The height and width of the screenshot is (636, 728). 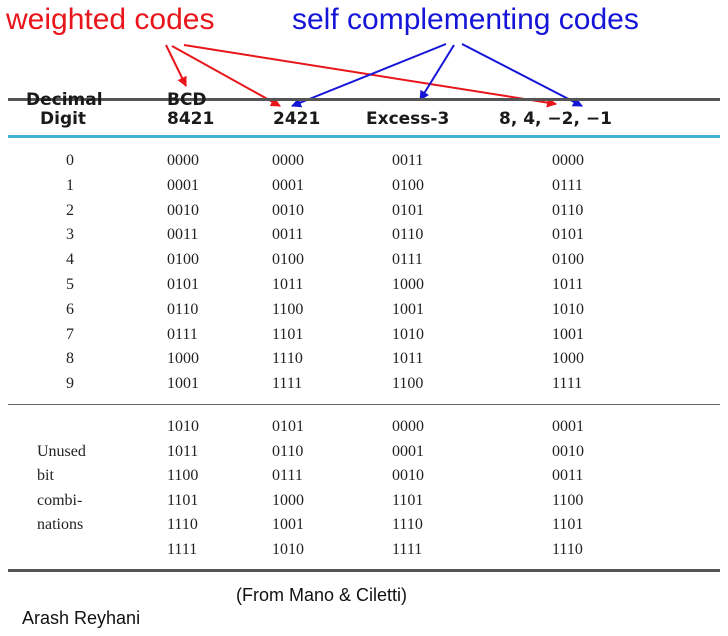 I want to click on cell-bcd-8421: 0100, so click(x=183, y=260).